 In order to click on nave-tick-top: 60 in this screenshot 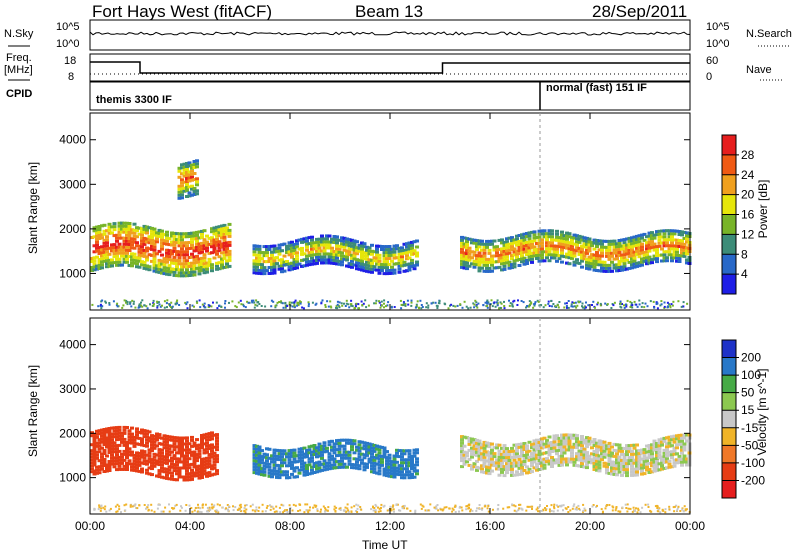, I will do `click(712, 61)`.